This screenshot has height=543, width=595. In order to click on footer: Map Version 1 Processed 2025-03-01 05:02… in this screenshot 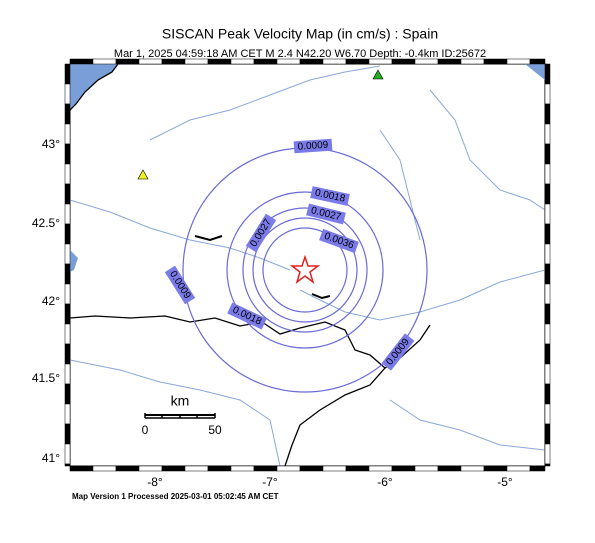, I will do `click(175, 496)`.